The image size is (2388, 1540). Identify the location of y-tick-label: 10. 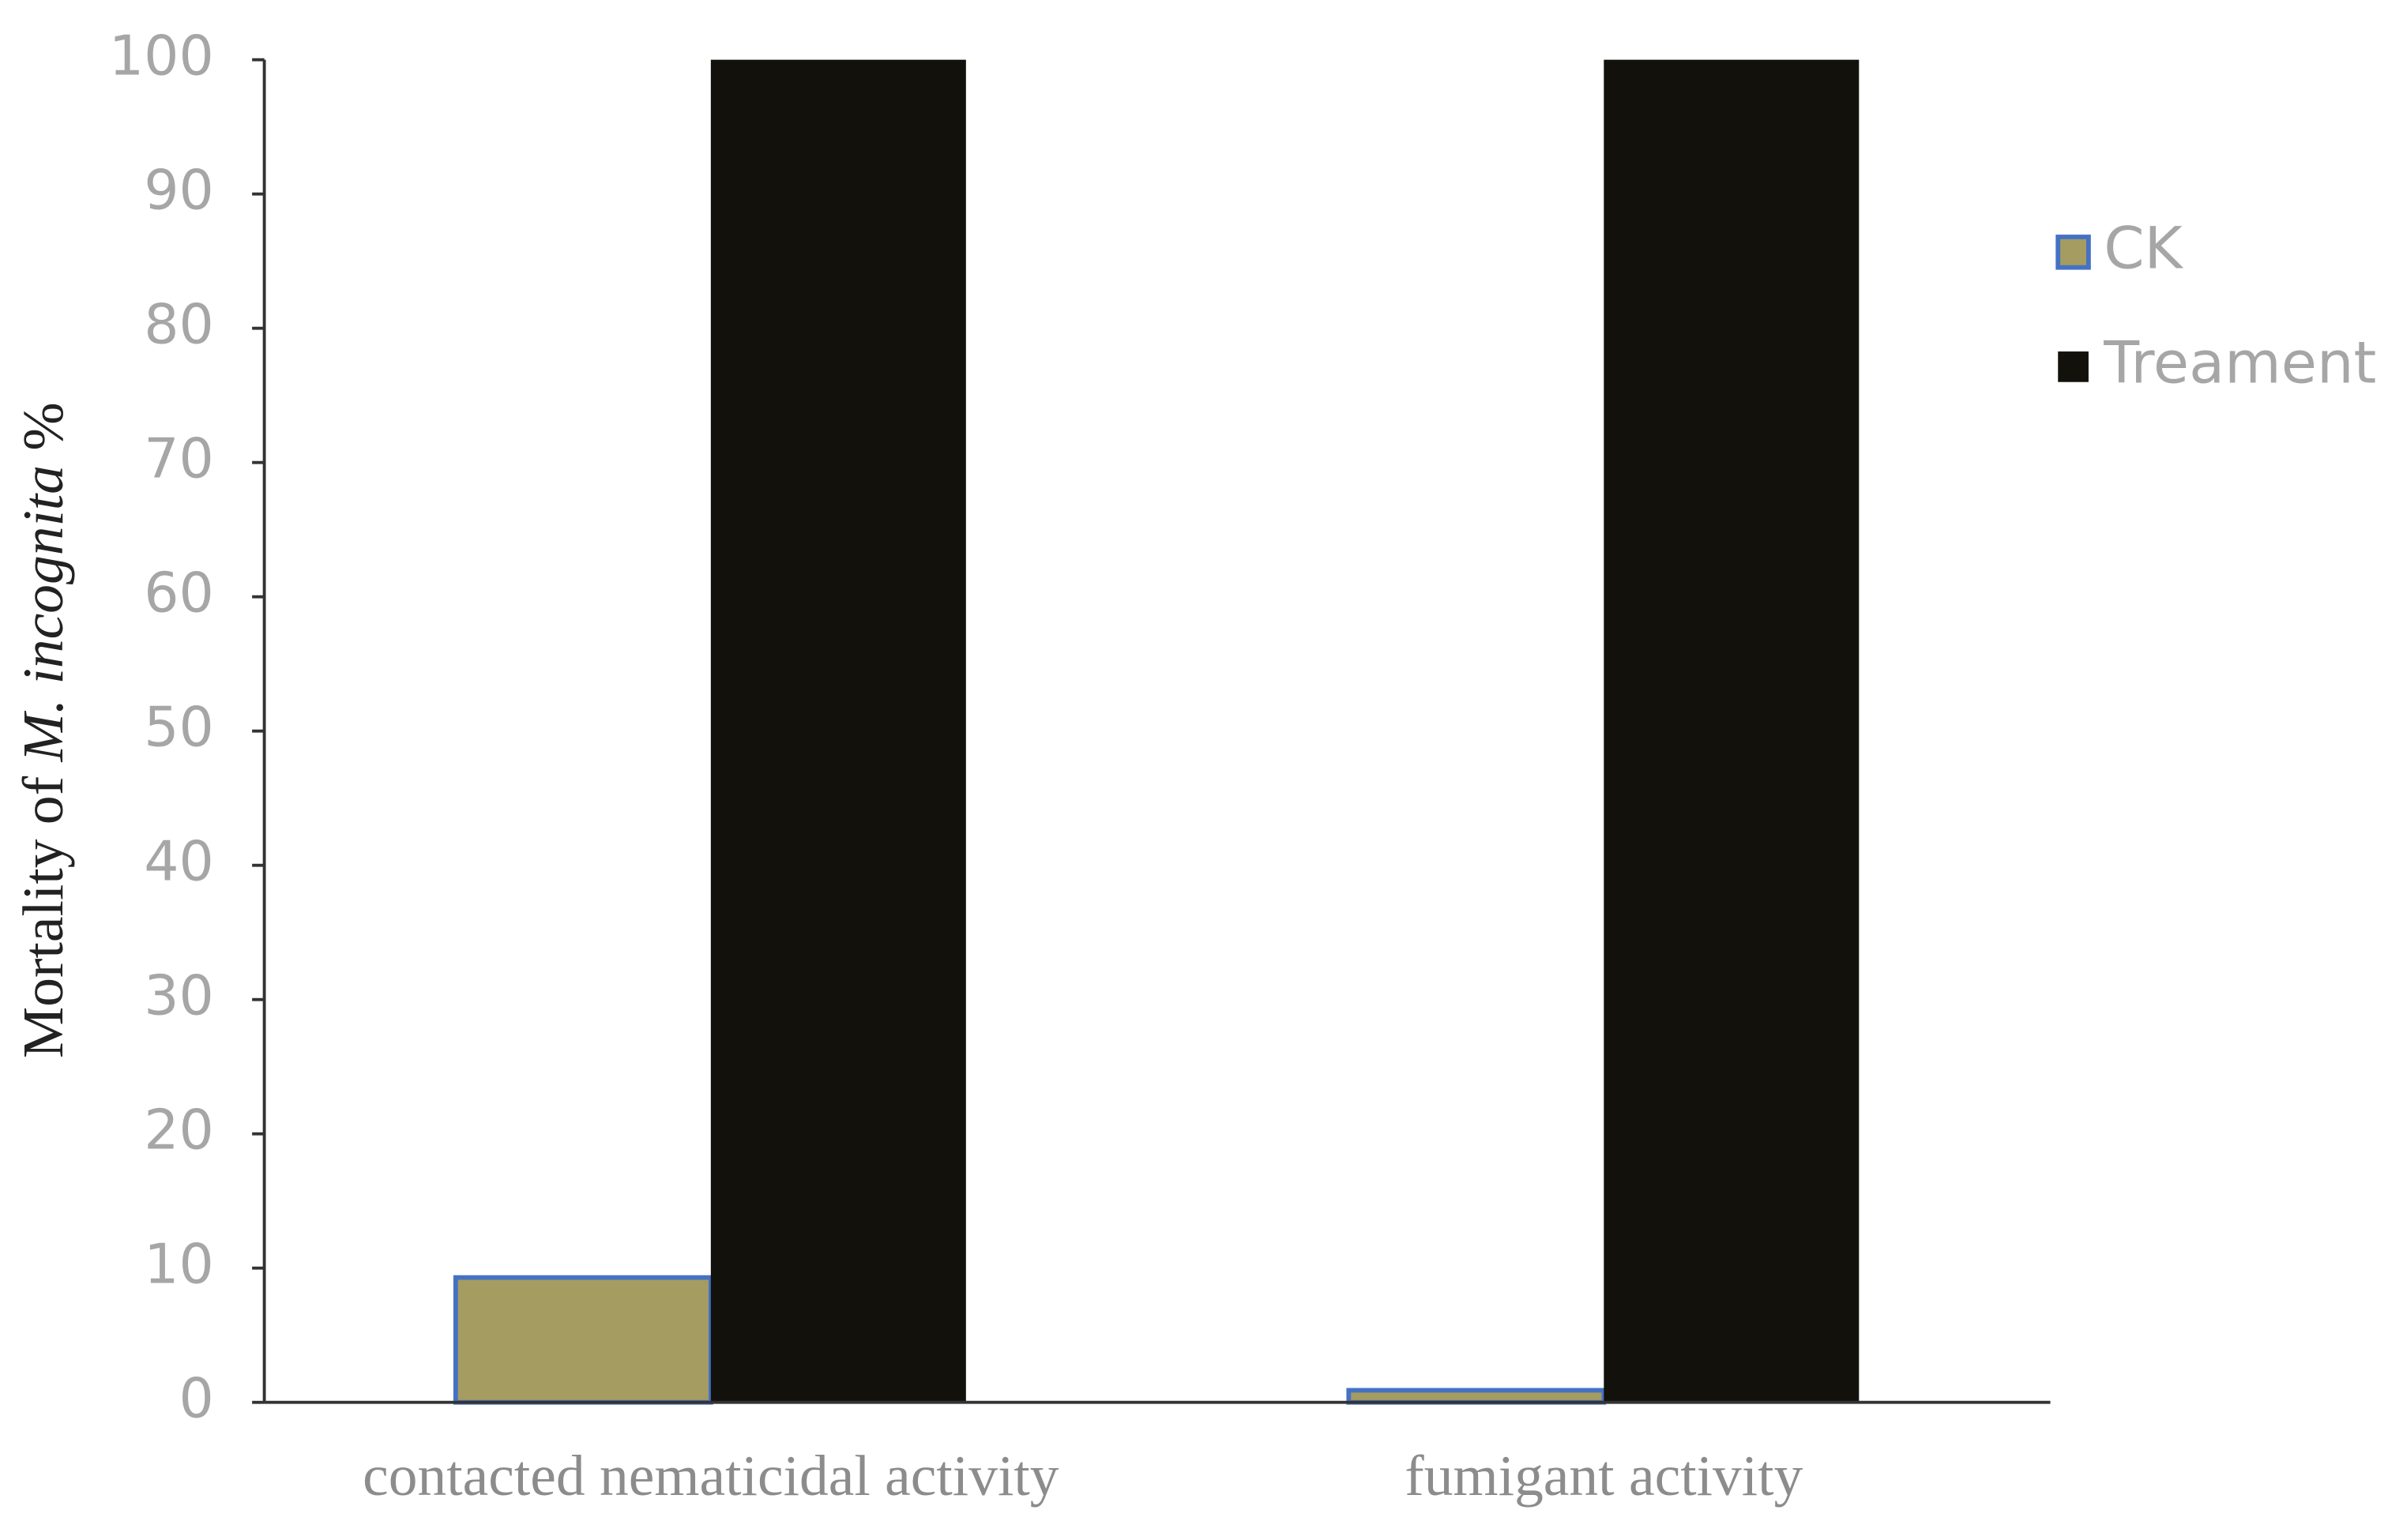
(179, 1265).